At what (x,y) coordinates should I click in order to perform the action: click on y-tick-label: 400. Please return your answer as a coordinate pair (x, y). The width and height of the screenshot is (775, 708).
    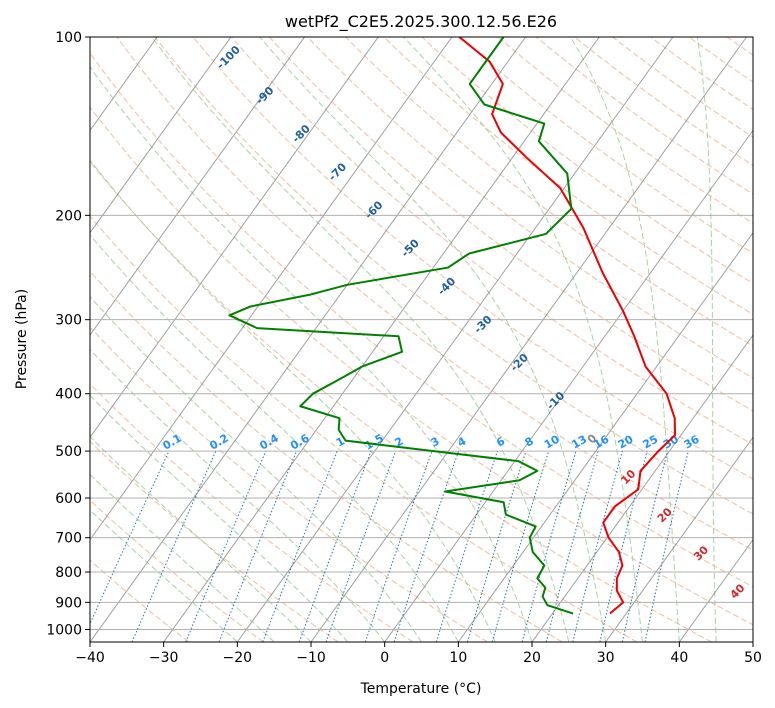
    Looking at the image, I should click on (68, 395).